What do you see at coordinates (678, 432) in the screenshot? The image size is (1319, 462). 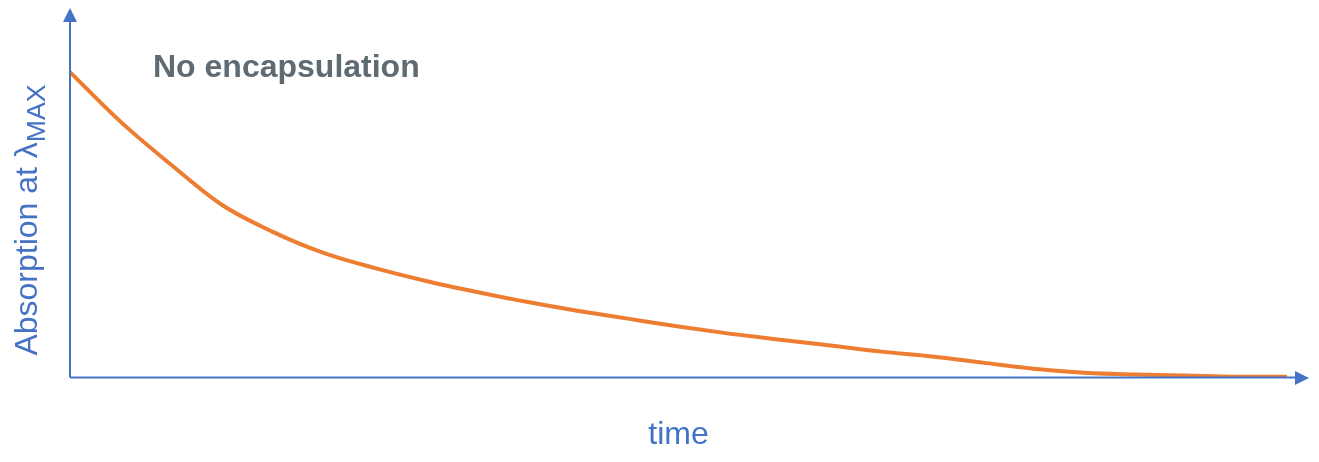 I see `x-axis-title: time` at bounding box center [678, 432].